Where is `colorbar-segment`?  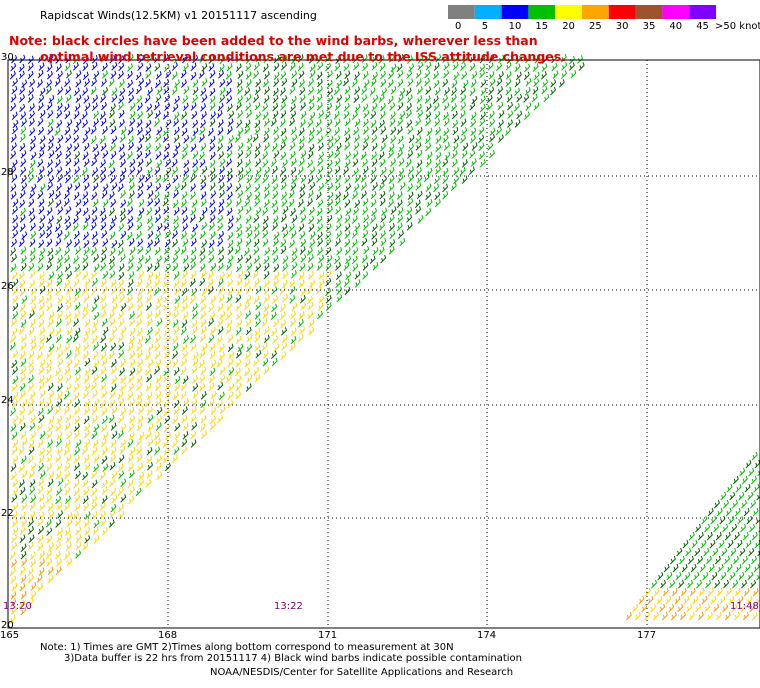 colorbar-segment is located at coordinates (515, 12).